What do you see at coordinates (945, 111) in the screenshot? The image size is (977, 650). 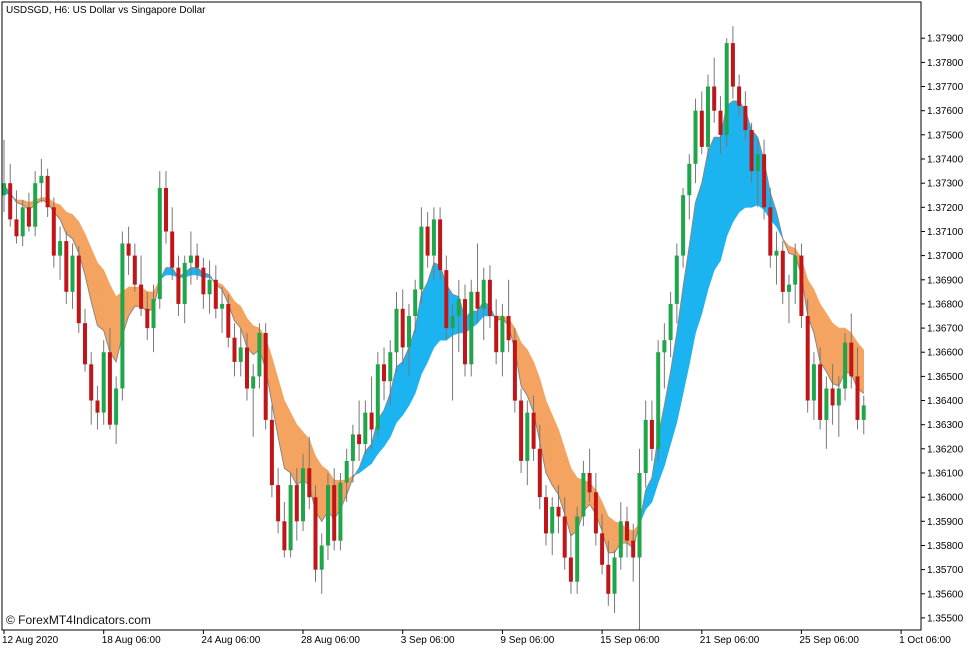 I see `y-tick-label: 1.37600` at bounding box center [945, 111].